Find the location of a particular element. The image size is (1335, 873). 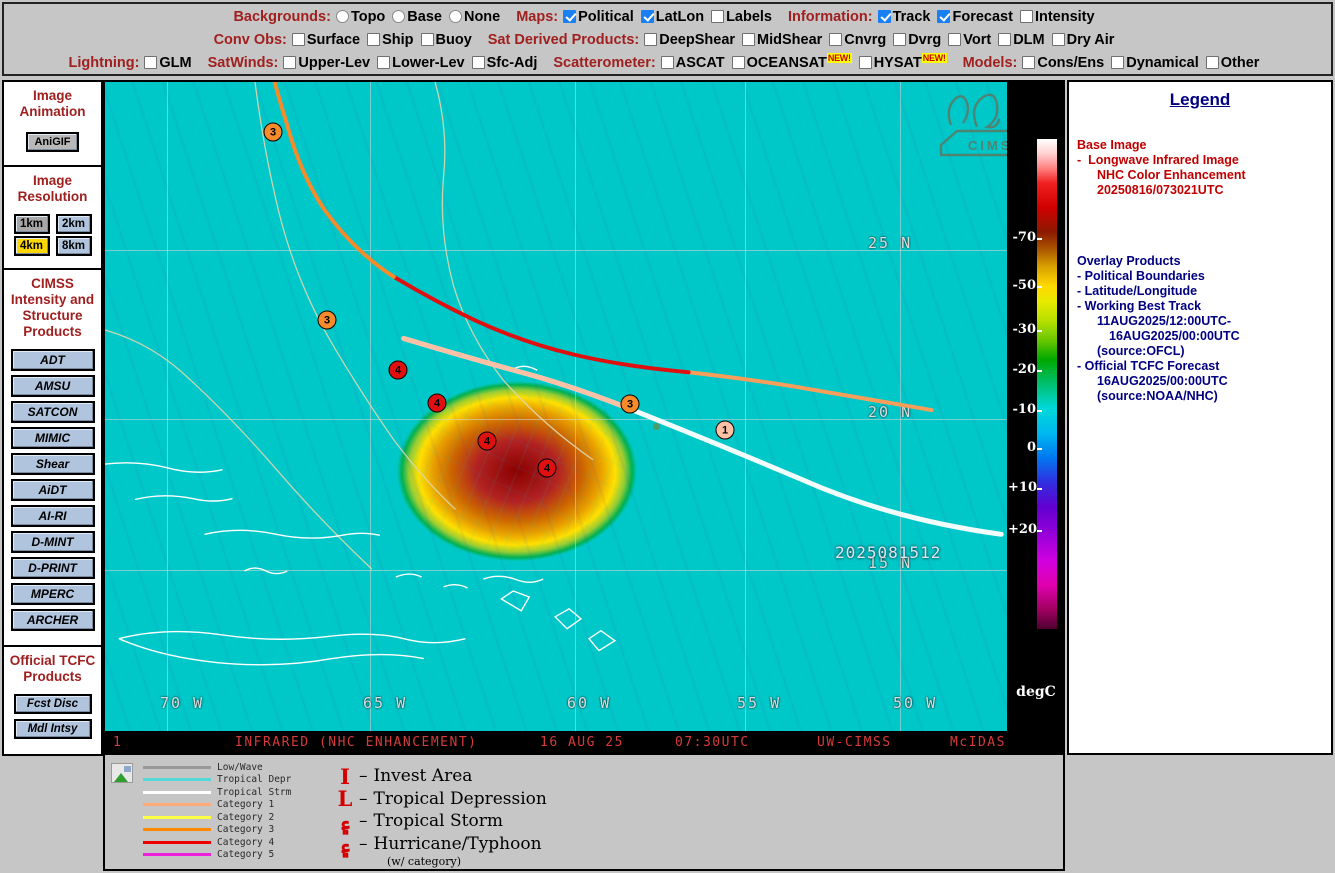

checkbox-cons-ens: Cons/Ens is located at coordinates (1063, 63).